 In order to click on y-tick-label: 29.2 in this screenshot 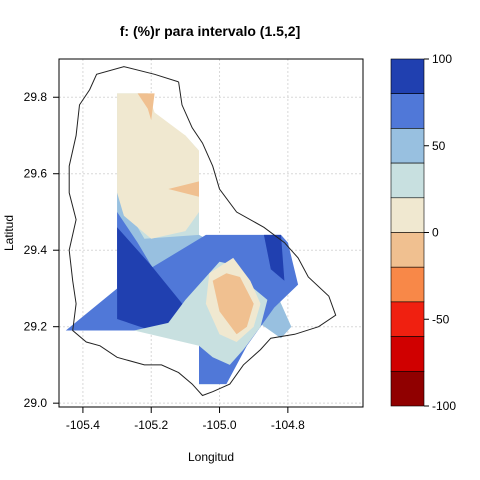, I will do `click(36, 327)`.